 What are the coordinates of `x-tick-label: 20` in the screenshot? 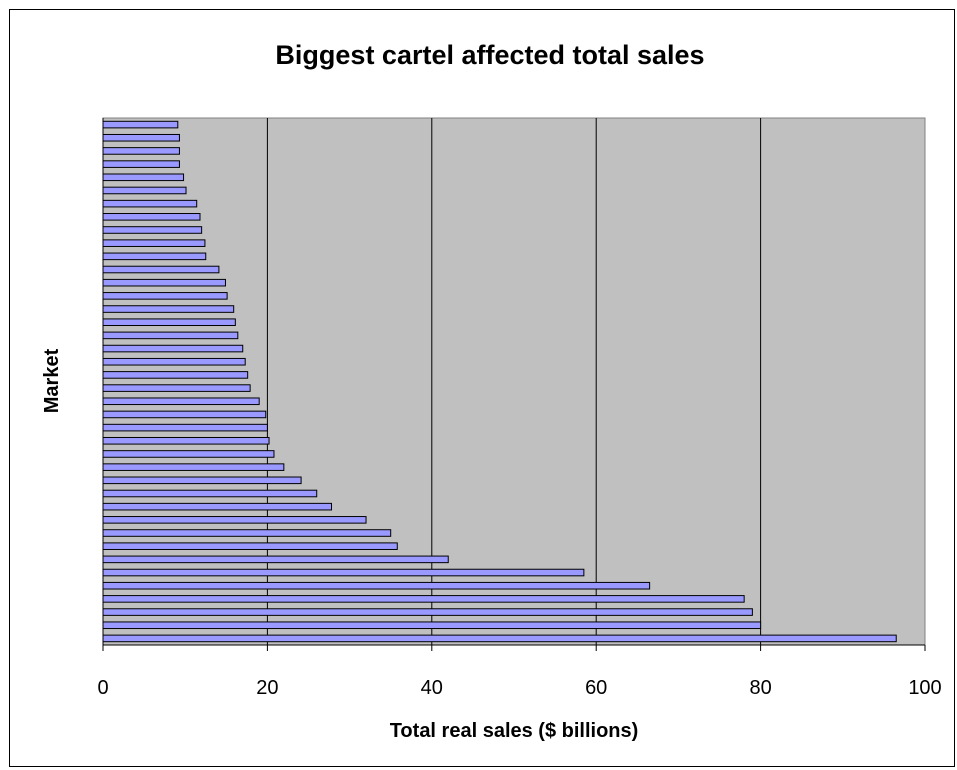 It's located at (267, 688).